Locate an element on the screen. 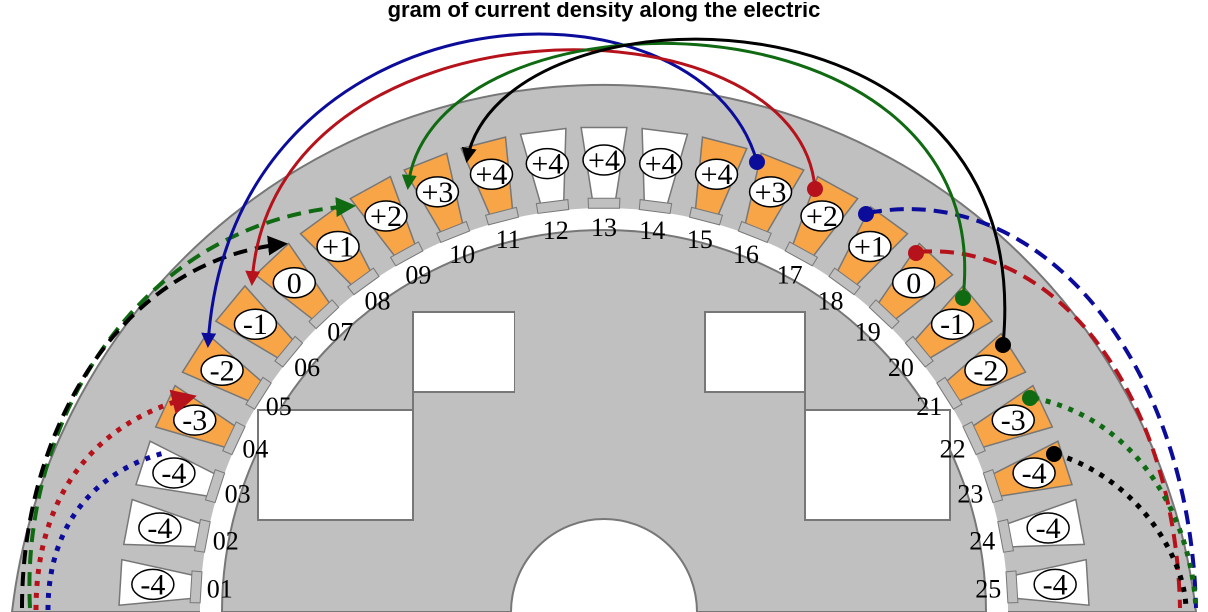 This screenshot has height=612, width=1208. rotor-center-post is located at coordinates (604, 330).